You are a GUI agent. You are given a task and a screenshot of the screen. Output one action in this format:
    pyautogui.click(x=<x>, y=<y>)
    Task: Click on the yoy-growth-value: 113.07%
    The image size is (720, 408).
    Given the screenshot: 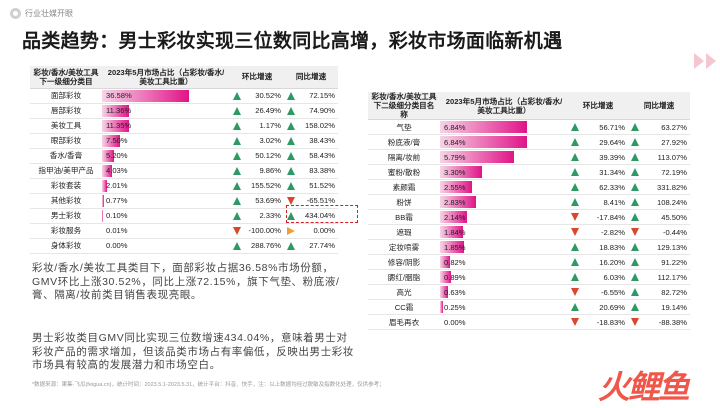 What is the action you would take?
    pyautogui.click(x=672, y=157)
    